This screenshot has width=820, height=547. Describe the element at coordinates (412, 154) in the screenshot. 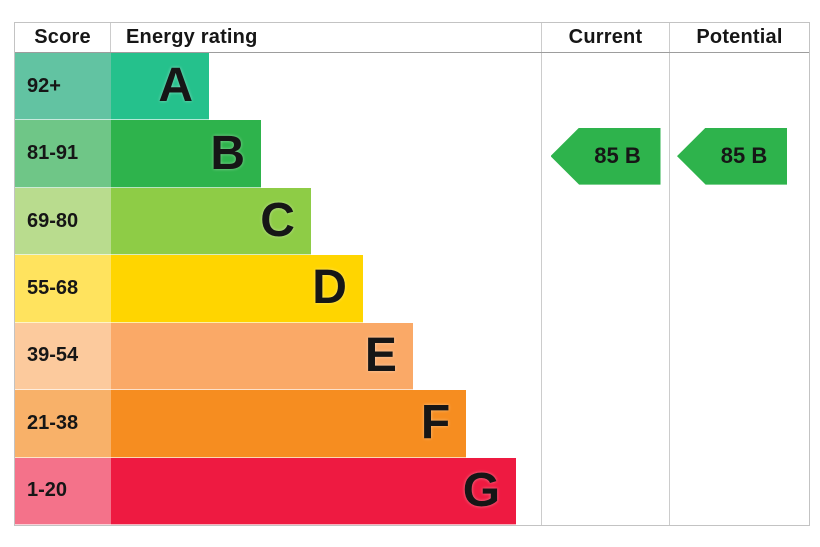

I see `rating-row-b: 81-91 B 85 B 85 B` at that location.